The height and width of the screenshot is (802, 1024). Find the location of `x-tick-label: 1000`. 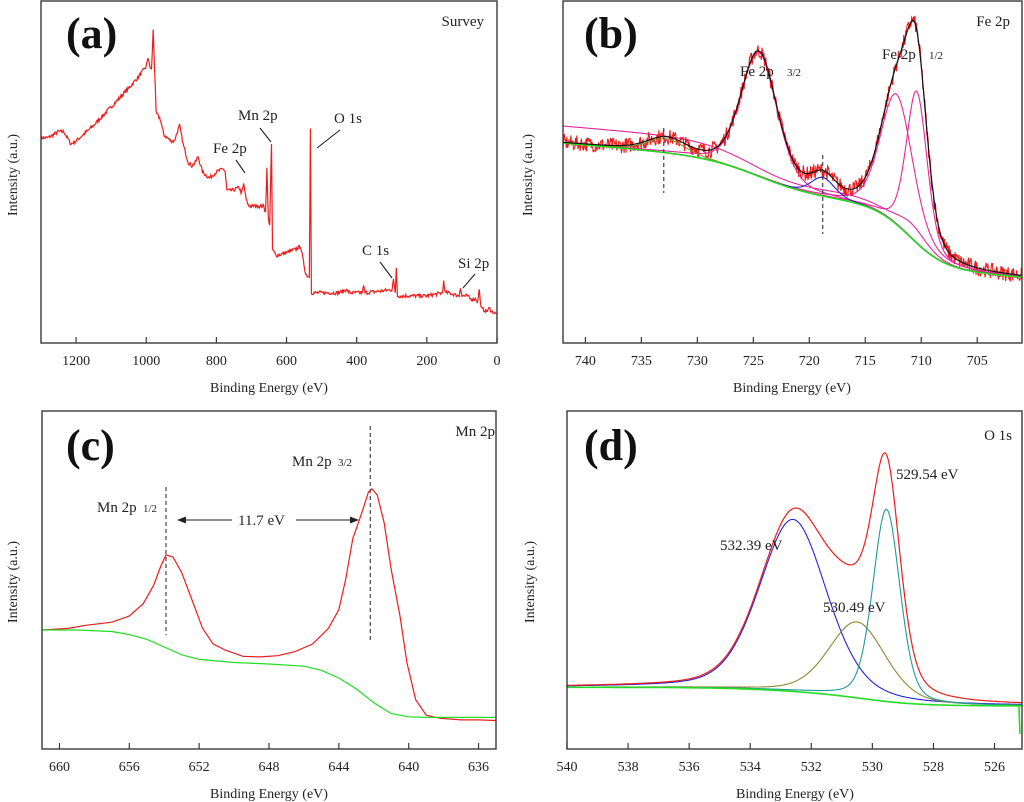

x-tick-label: 1000 is located at coordinates (146, 361).